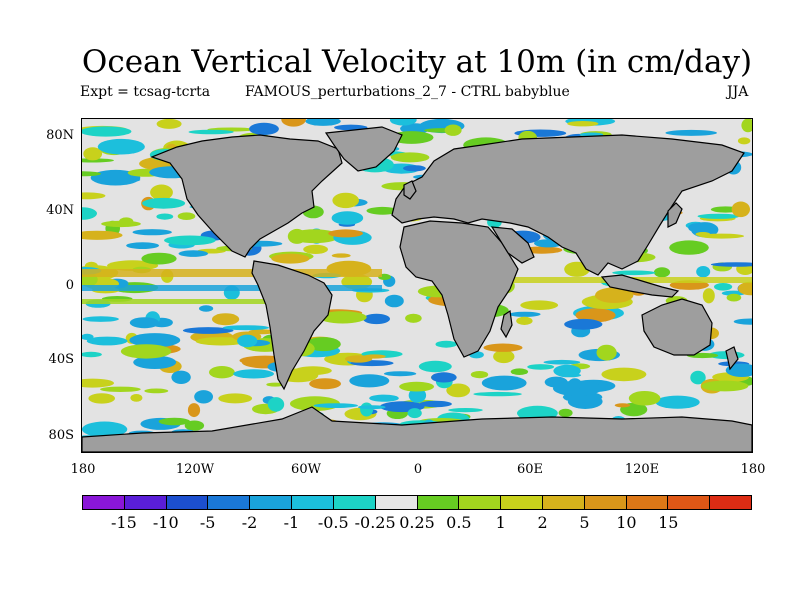  I want to click on lon-tick-120e: 120E, so click(642, 469).